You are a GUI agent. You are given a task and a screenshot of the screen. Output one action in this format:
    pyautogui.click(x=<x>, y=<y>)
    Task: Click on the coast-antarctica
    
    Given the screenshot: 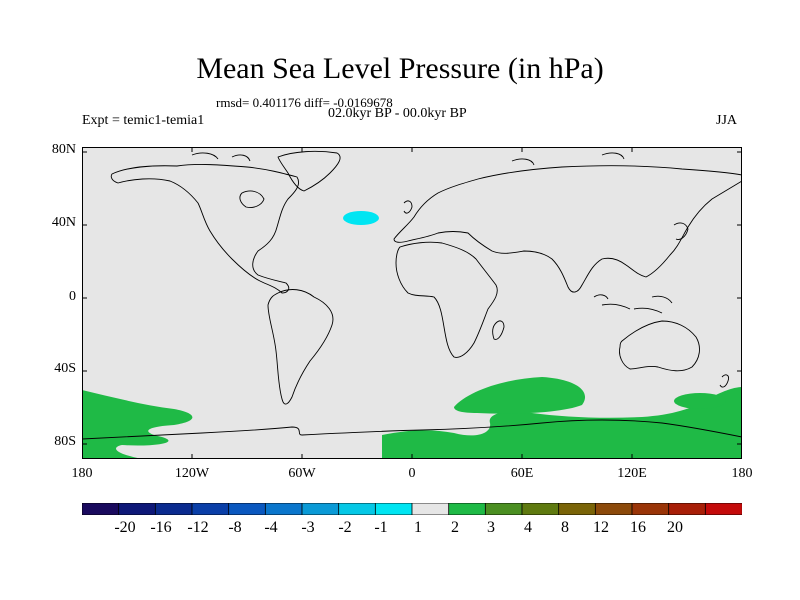 What is the action you would take?
    pyautogui.click(x=412, y=429)
    